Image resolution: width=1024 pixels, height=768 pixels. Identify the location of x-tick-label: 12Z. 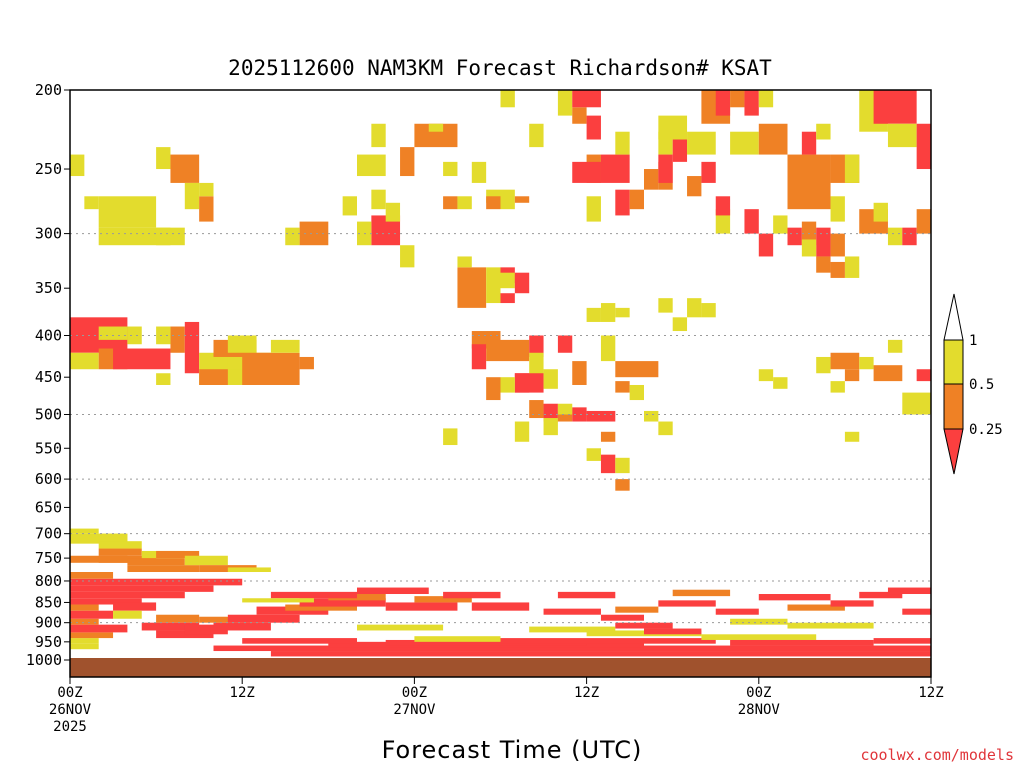
(586, 693).